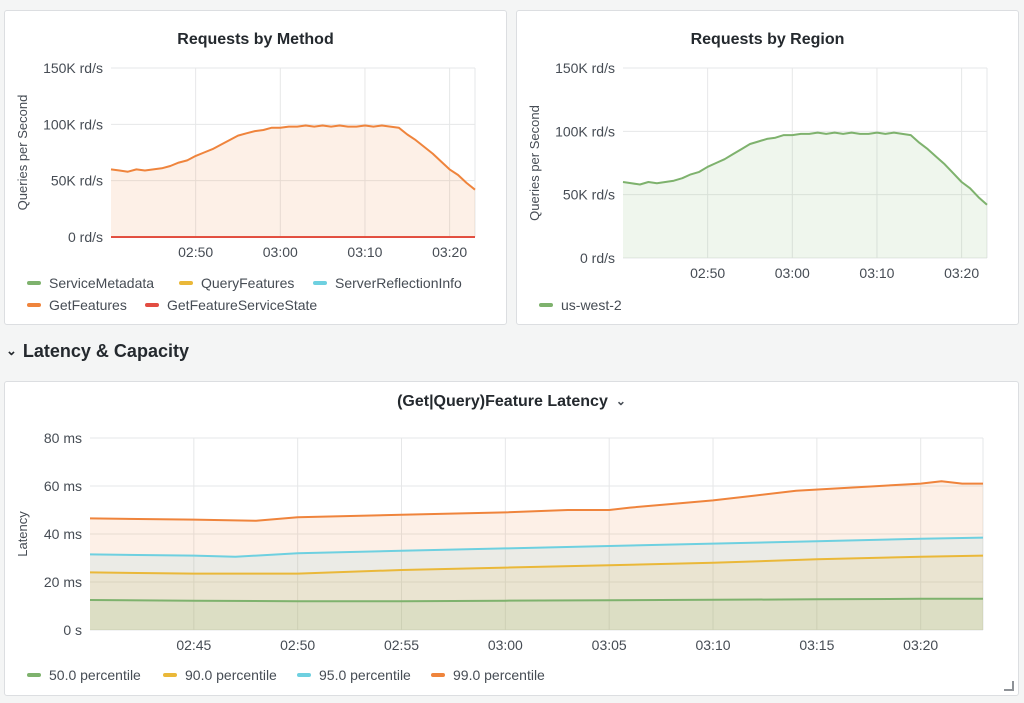 Image resolution: width=1024 pixels, height=703 pixels. Describe the element at coordinates (398, 283) in the screenshot. I see `legend-label: ServerReflectionInfo` at that location.